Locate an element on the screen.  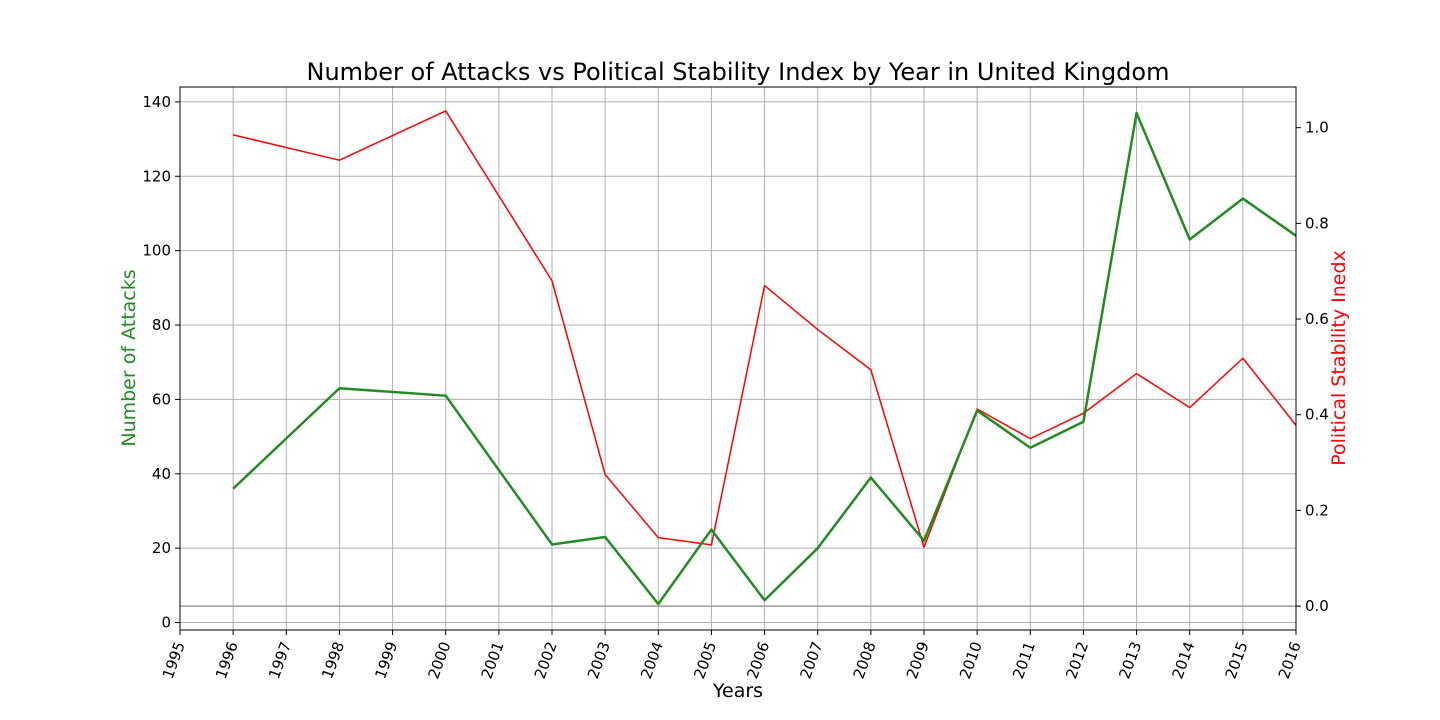
x-tick-label: 2007 is located at coordinates (811, 660).